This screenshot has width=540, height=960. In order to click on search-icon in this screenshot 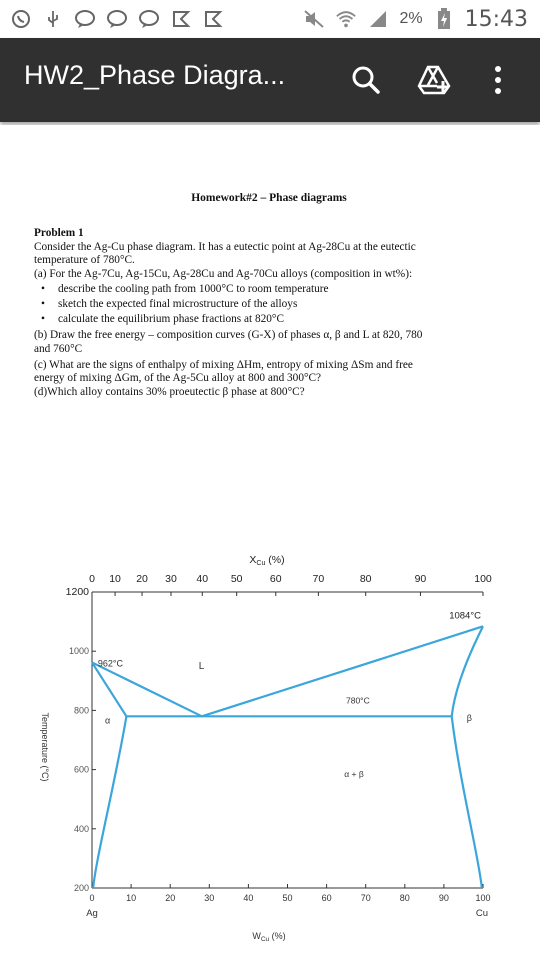, I will do `click(366, 80)`.